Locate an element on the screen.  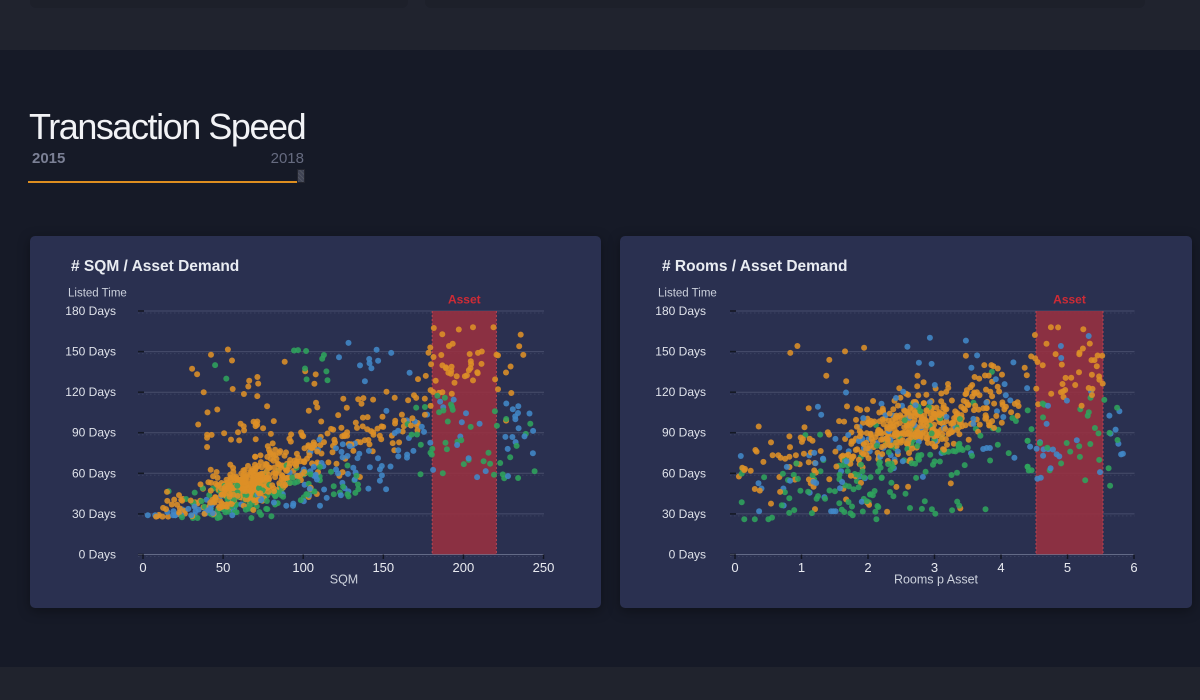
svg-text: SQM is located at coordinates (344, 580).